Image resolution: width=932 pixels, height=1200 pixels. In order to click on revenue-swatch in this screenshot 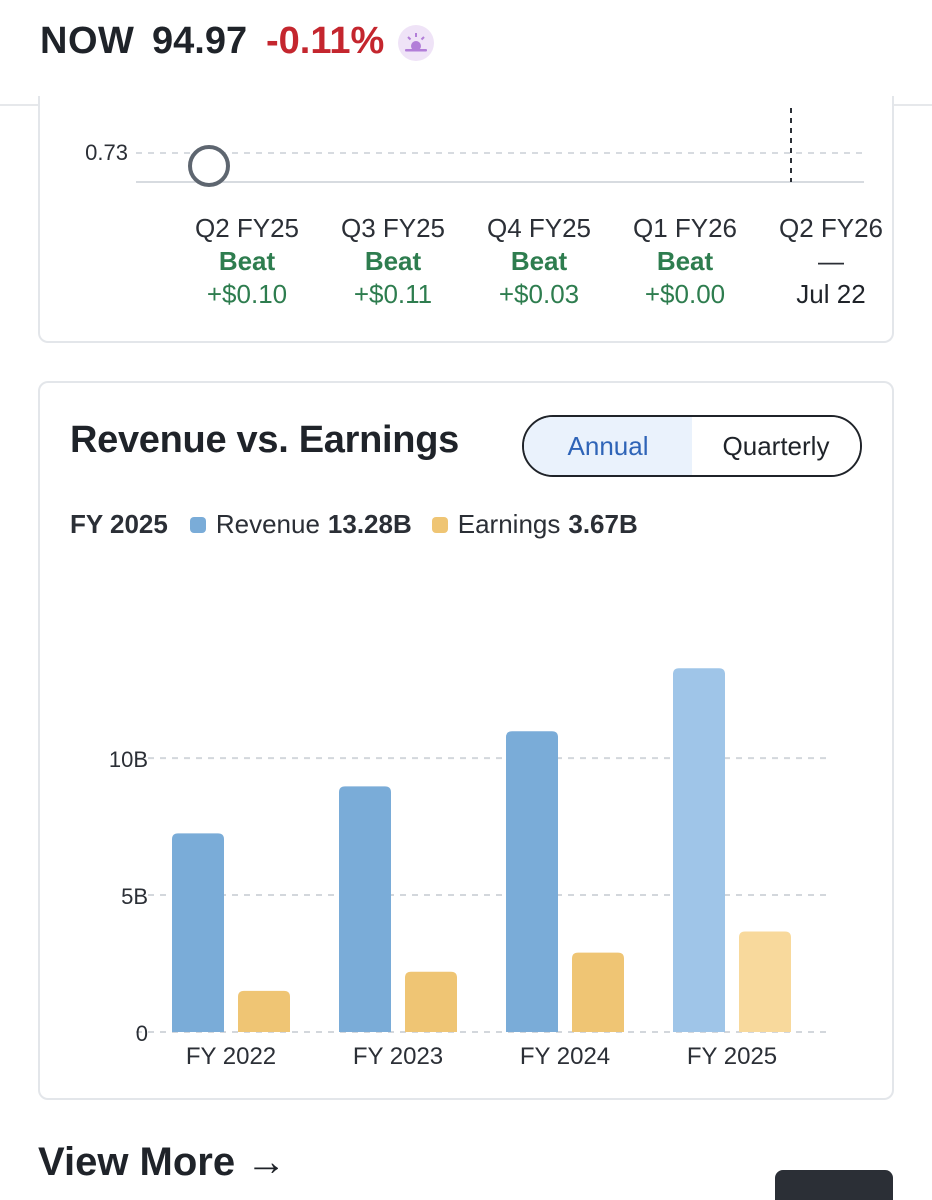, I will do `click(197, 524)`.